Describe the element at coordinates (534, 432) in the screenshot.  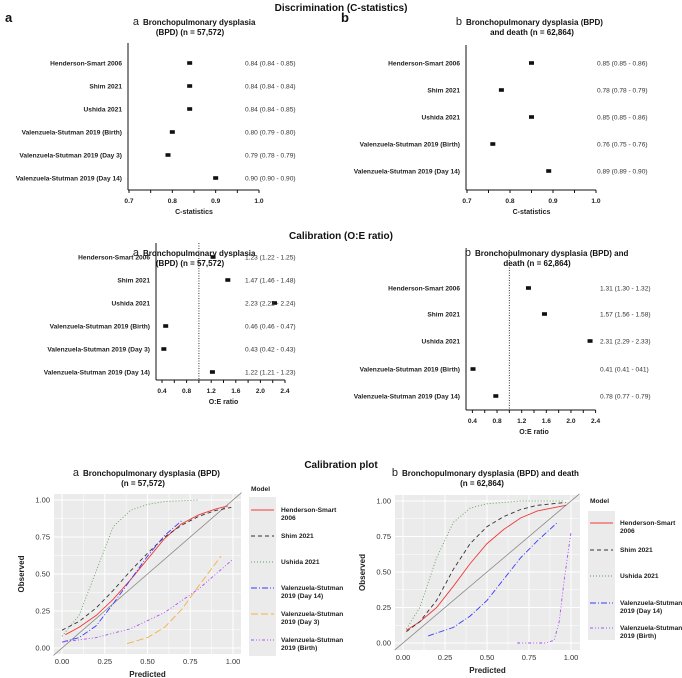
I see `x-axis-label: O:E ratio` at that location.